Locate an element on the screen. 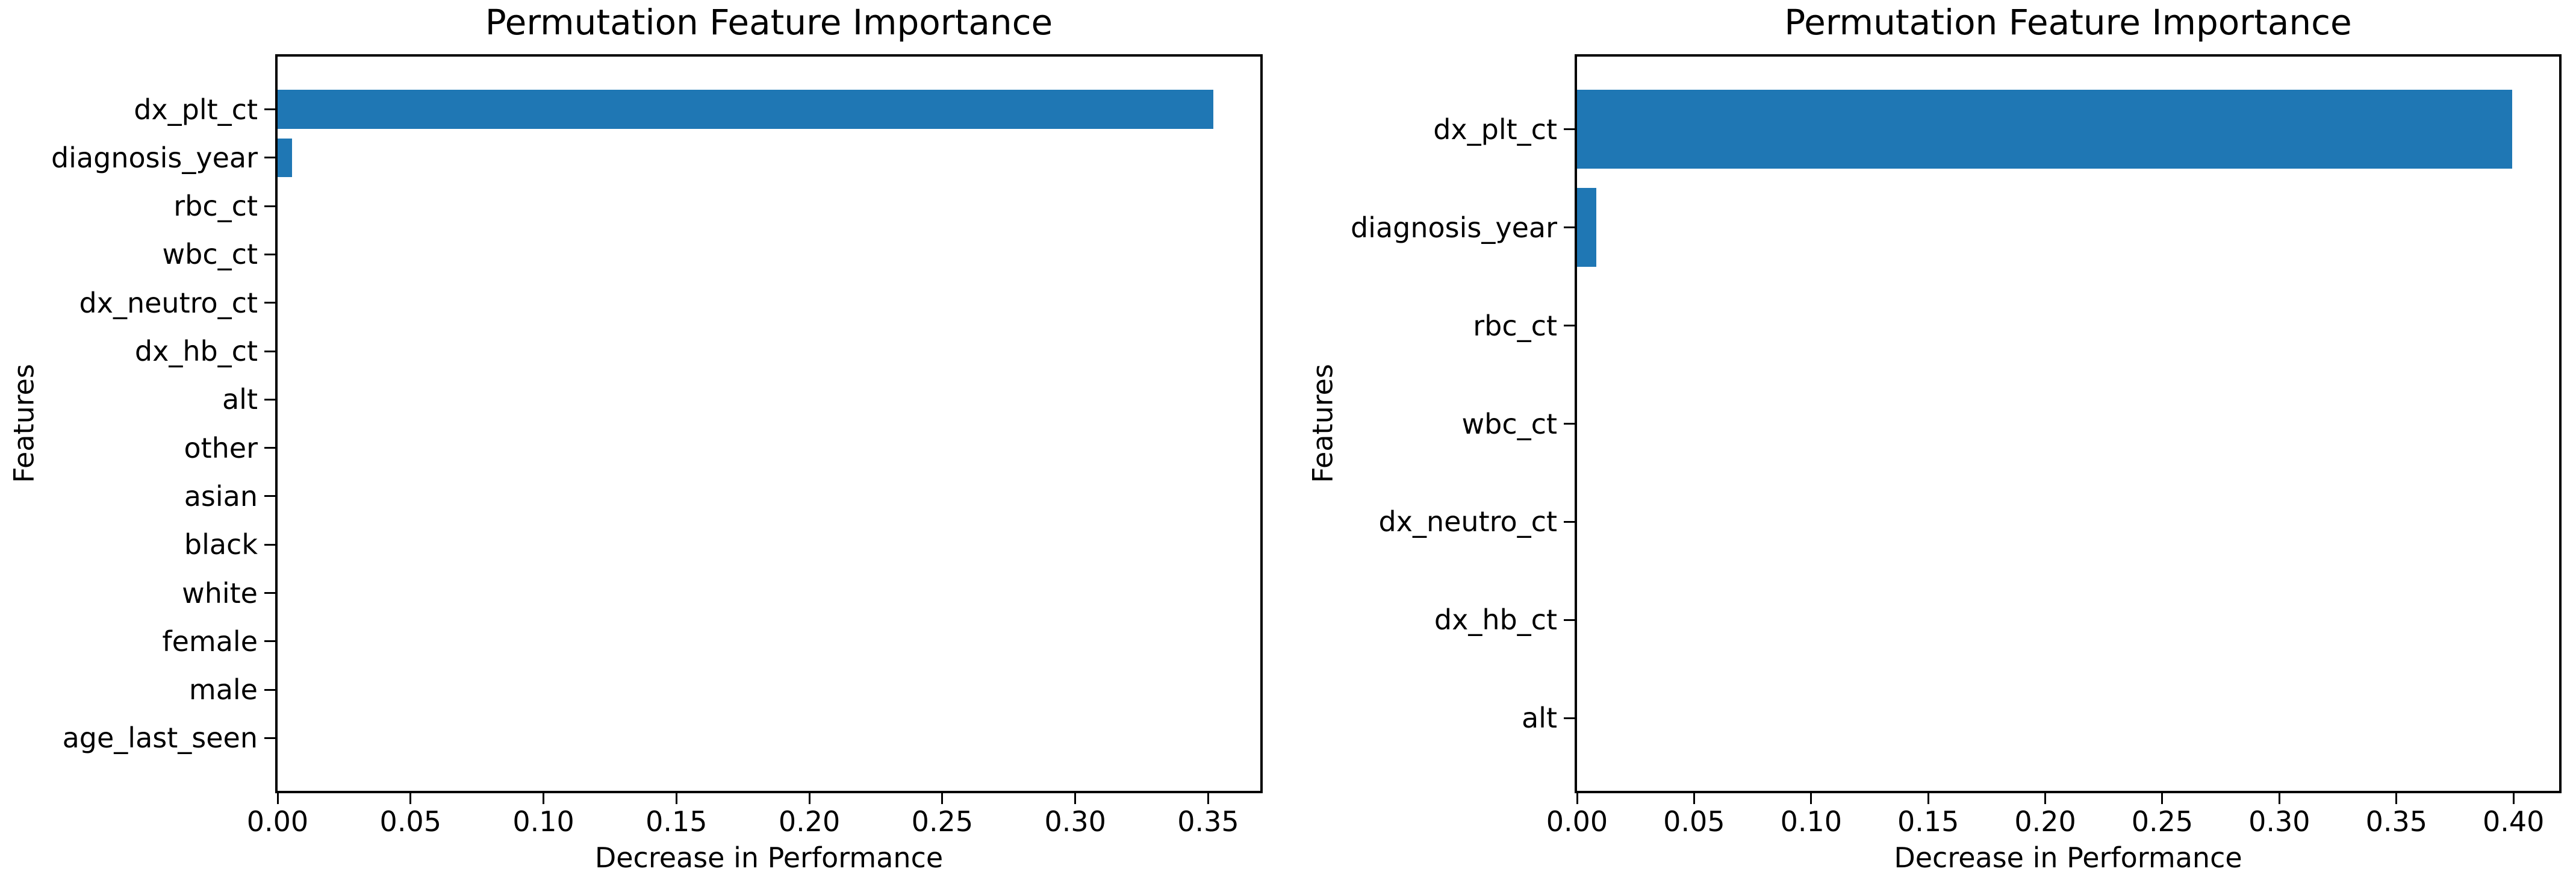 The height and width of the screenshot is (889, 2576). y-axis-label: Features is located at coordinates (1323, 423).